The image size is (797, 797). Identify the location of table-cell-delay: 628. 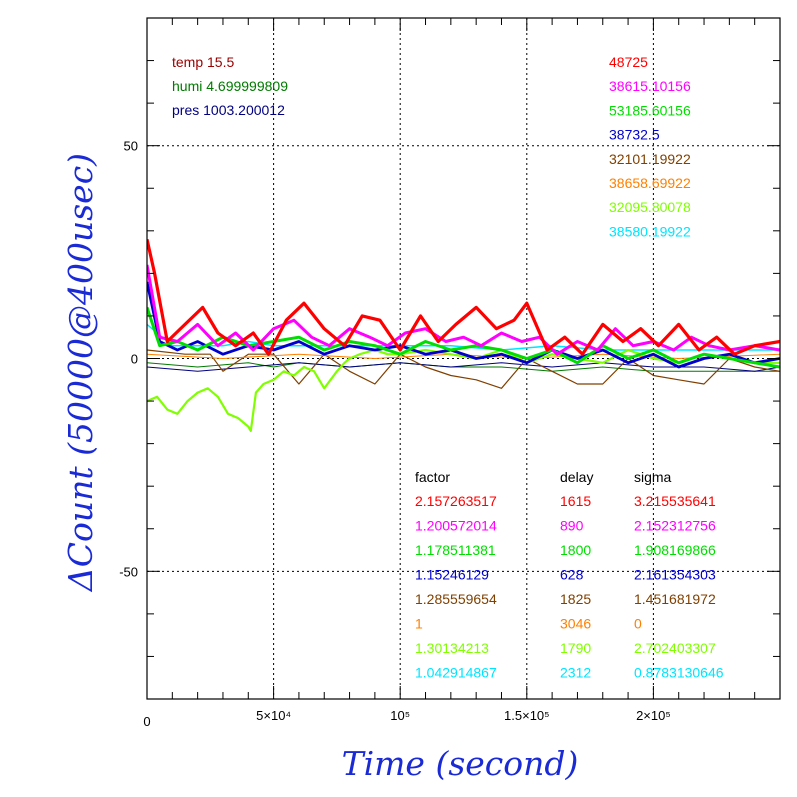
(572, 575).